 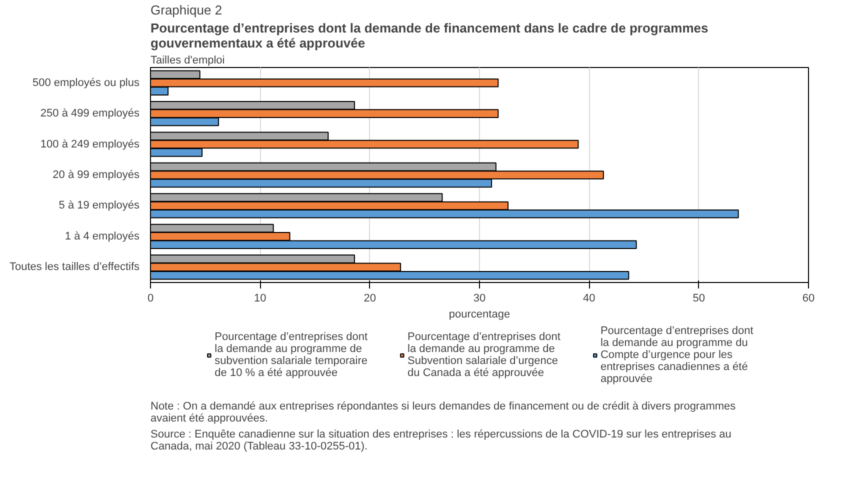 I want to click on text: Note : On a demandé aux entreprises répondantes si leurs demandes de financement ou de crédit à divers programmes avaient été approuvées., so click(x=443, y=412).